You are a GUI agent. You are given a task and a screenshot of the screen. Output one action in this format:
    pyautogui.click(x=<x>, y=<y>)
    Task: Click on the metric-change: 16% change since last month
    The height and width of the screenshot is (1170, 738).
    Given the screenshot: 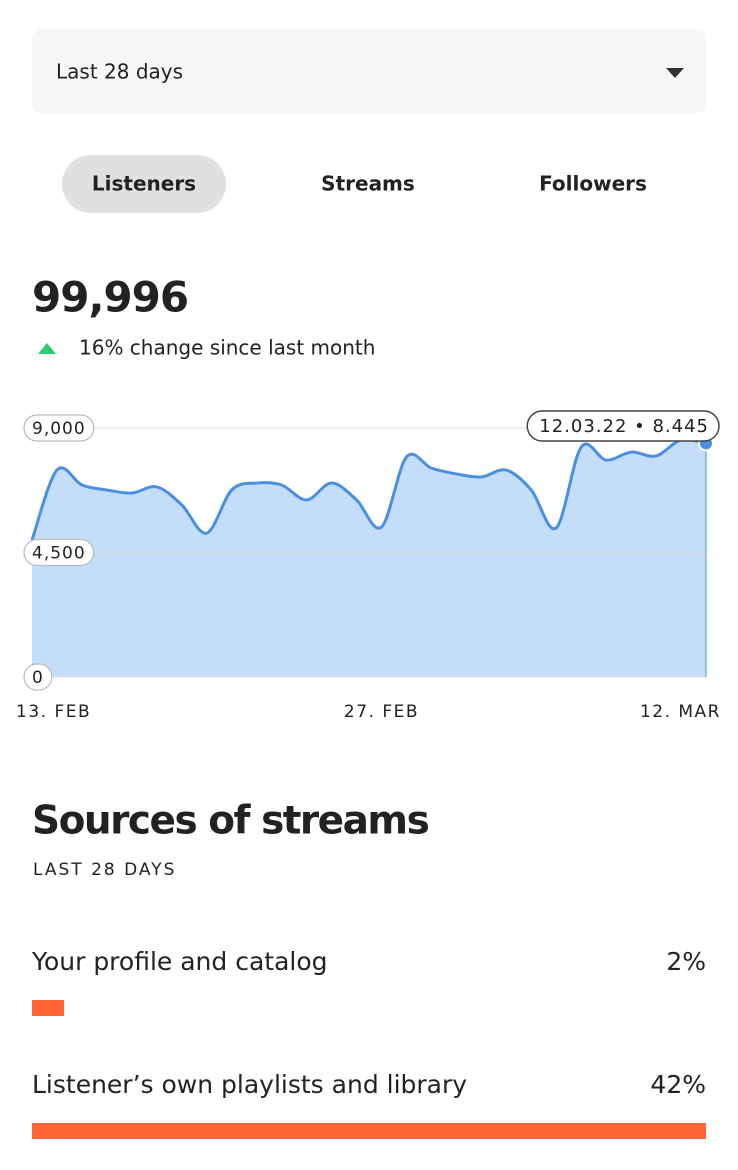 What is the action you would take?
    pyautogui.click(x=227, y=348)
    